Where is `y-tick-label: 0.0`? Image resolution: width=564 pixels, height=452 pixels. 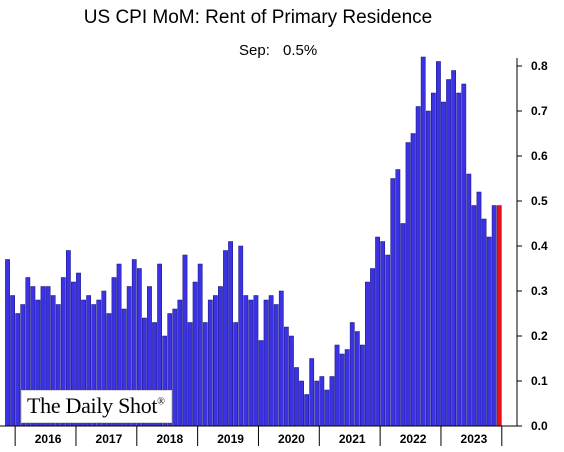
y-tick-label: 0.0 is located at coordinates (539, 426).